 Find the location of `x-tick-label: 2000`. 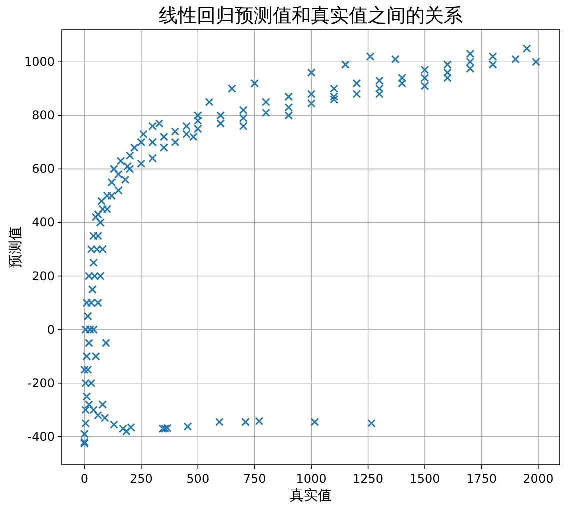

x-tick-label: 2000 is located at coordinates (538, 479).